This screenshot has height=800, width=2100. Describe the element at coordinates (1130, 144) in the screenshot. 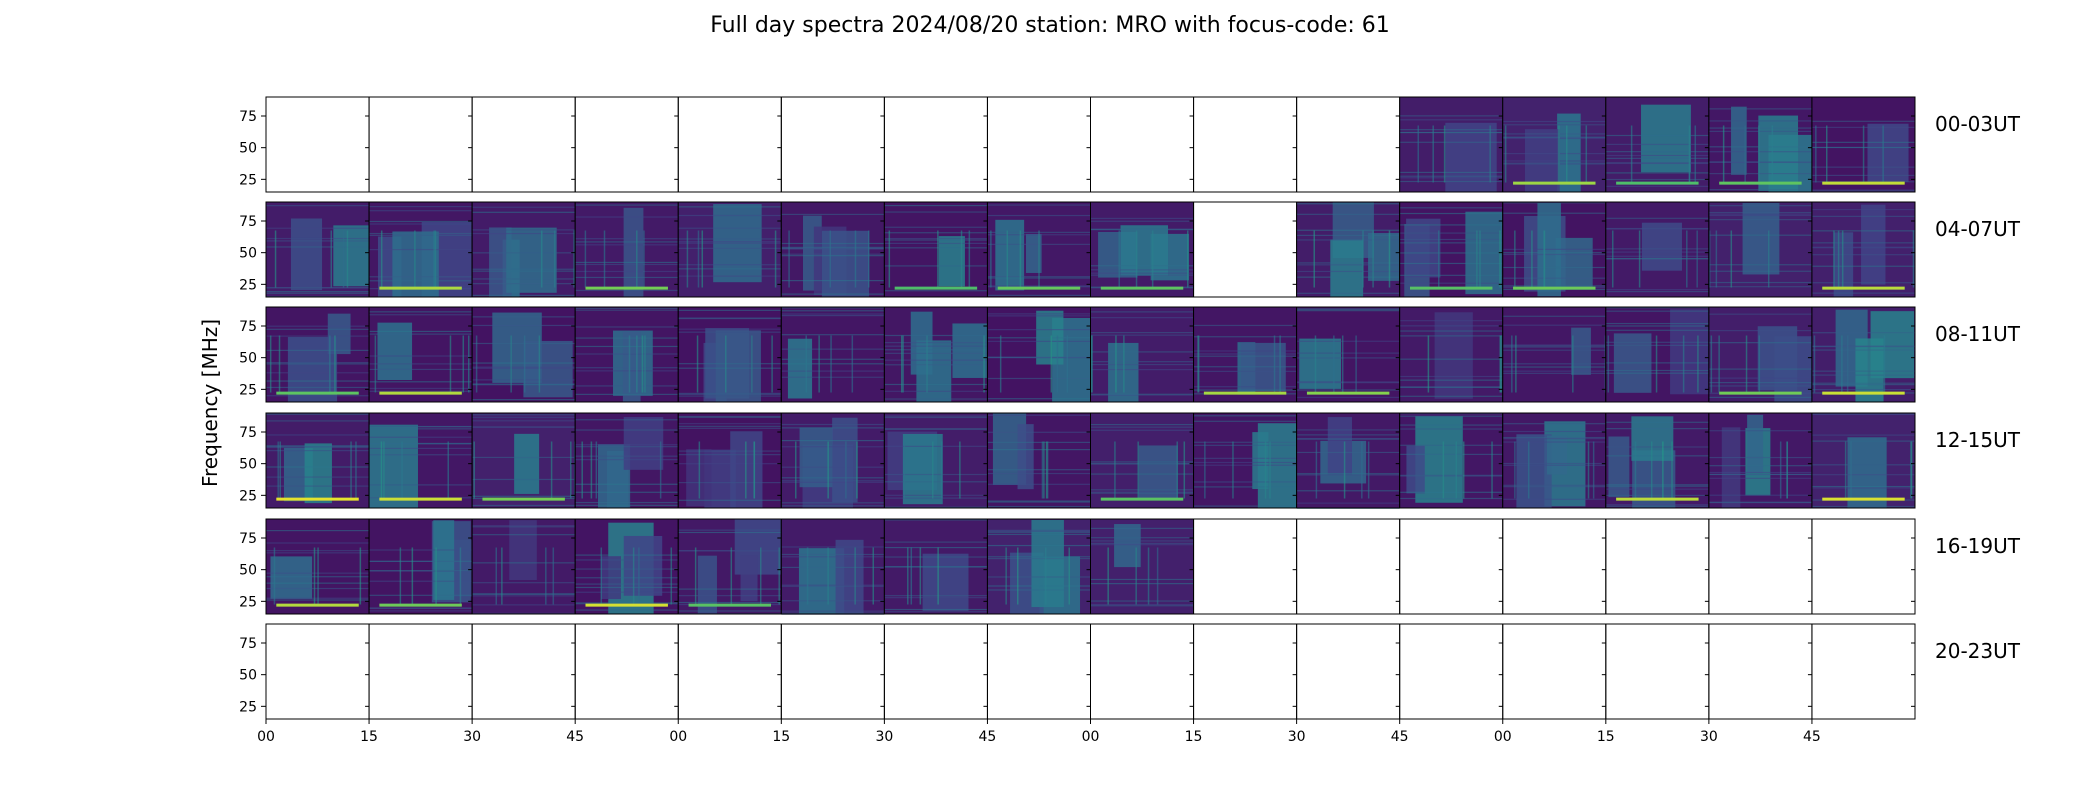

I see `spectra-row: 00-03UT 25 50 75` at that location.